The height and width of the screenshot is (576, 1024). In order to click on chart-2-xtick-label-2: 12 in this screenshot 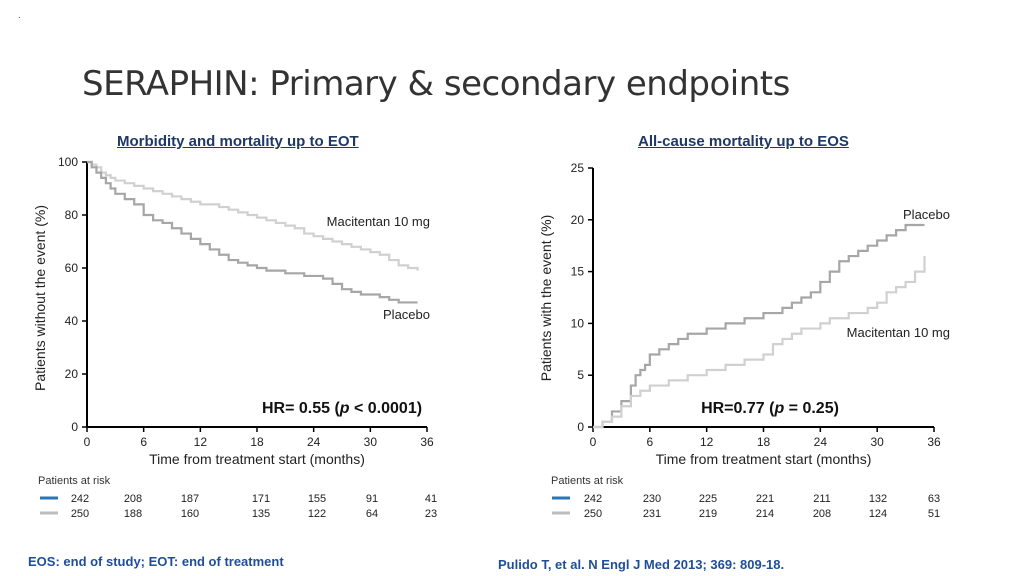, I will do `click(707, 442)`.